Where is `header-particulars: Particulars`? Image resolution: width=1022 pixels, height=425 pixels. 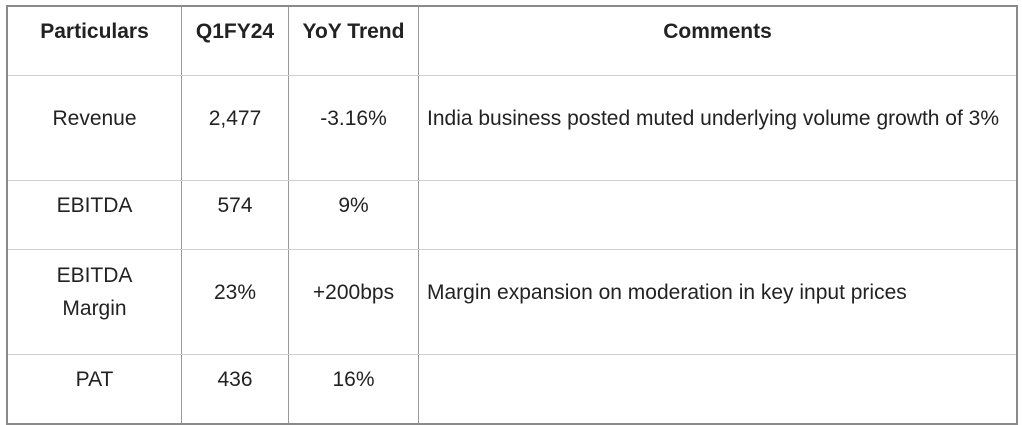 header-particulars: Particulars is located at coordinates (94, 40).